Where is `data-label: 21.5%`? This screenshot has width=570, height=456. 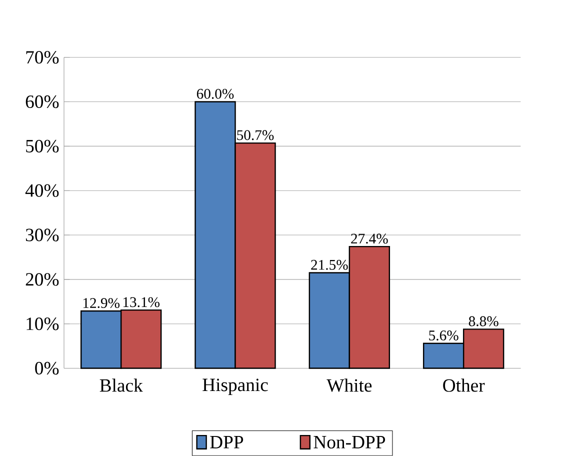 data-label: 21.5% is located at coordinates (329, 265).